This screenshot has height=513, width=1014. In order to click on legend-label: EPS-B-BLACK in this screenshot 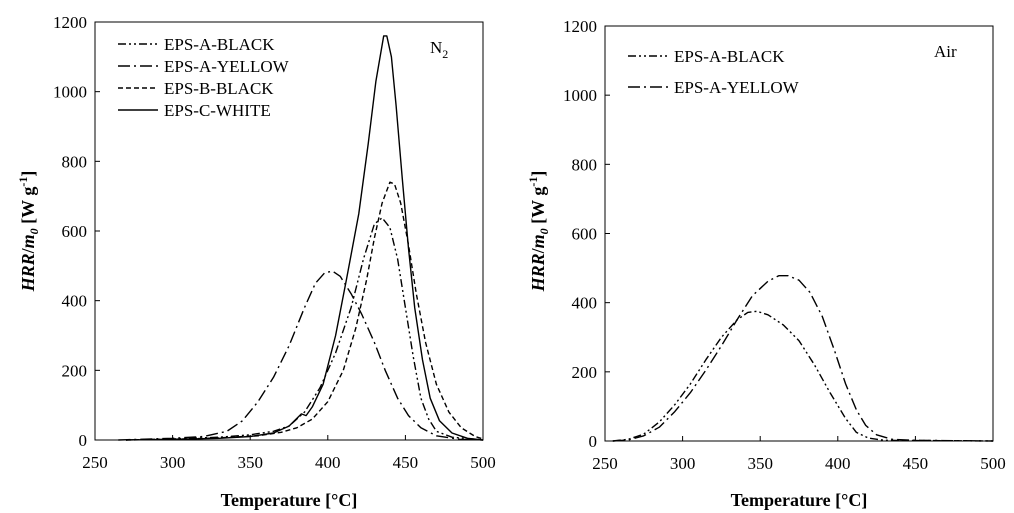, I will do `click(219, 88)`.